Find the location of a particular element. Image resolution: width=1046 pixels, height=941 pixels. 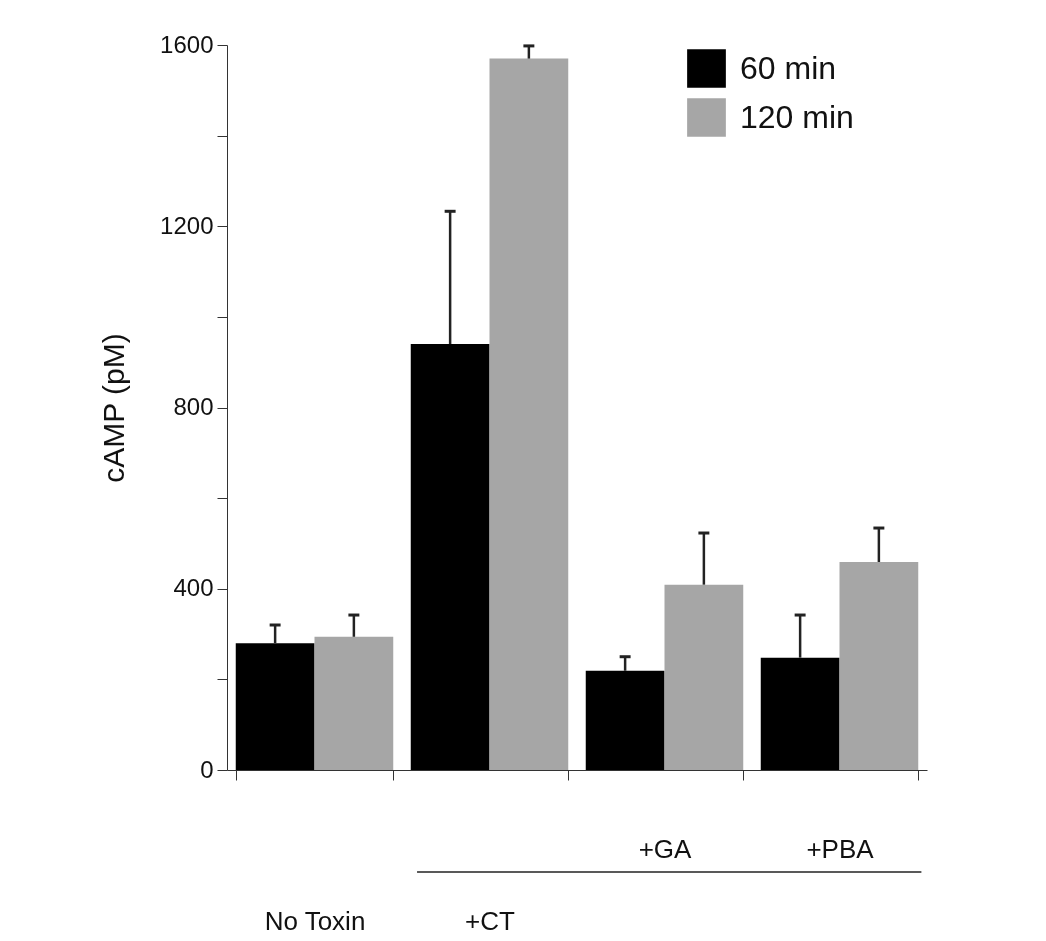

legend-label: 60 min is located at coordinates (788, 67).